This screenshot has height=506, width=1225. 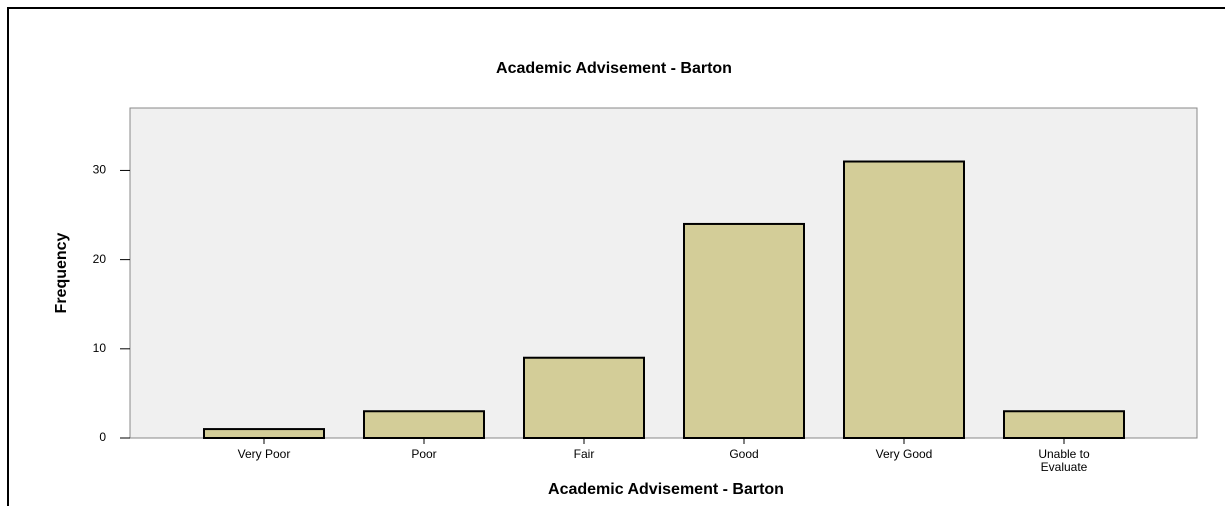 I want to click on x-tick-label: Very Poor, so click(x=264, y=454).